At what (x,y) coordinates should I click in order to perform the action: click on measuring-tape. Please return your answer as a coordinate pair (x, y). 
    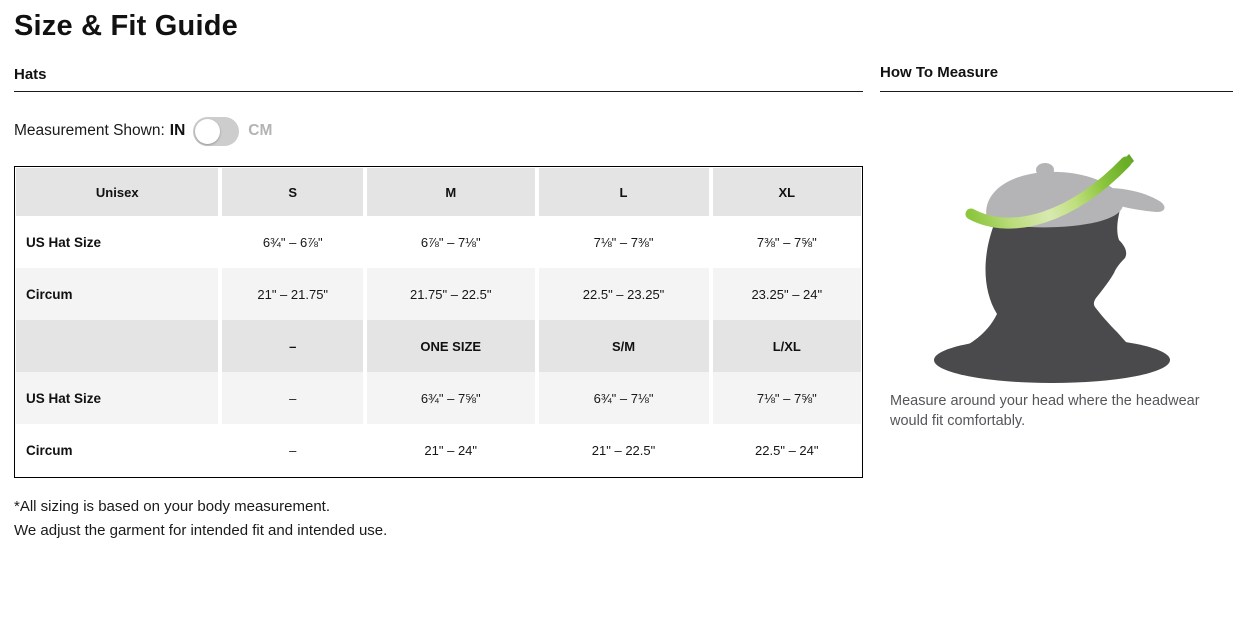
    Looking at the image, I should click on (1048, 192).